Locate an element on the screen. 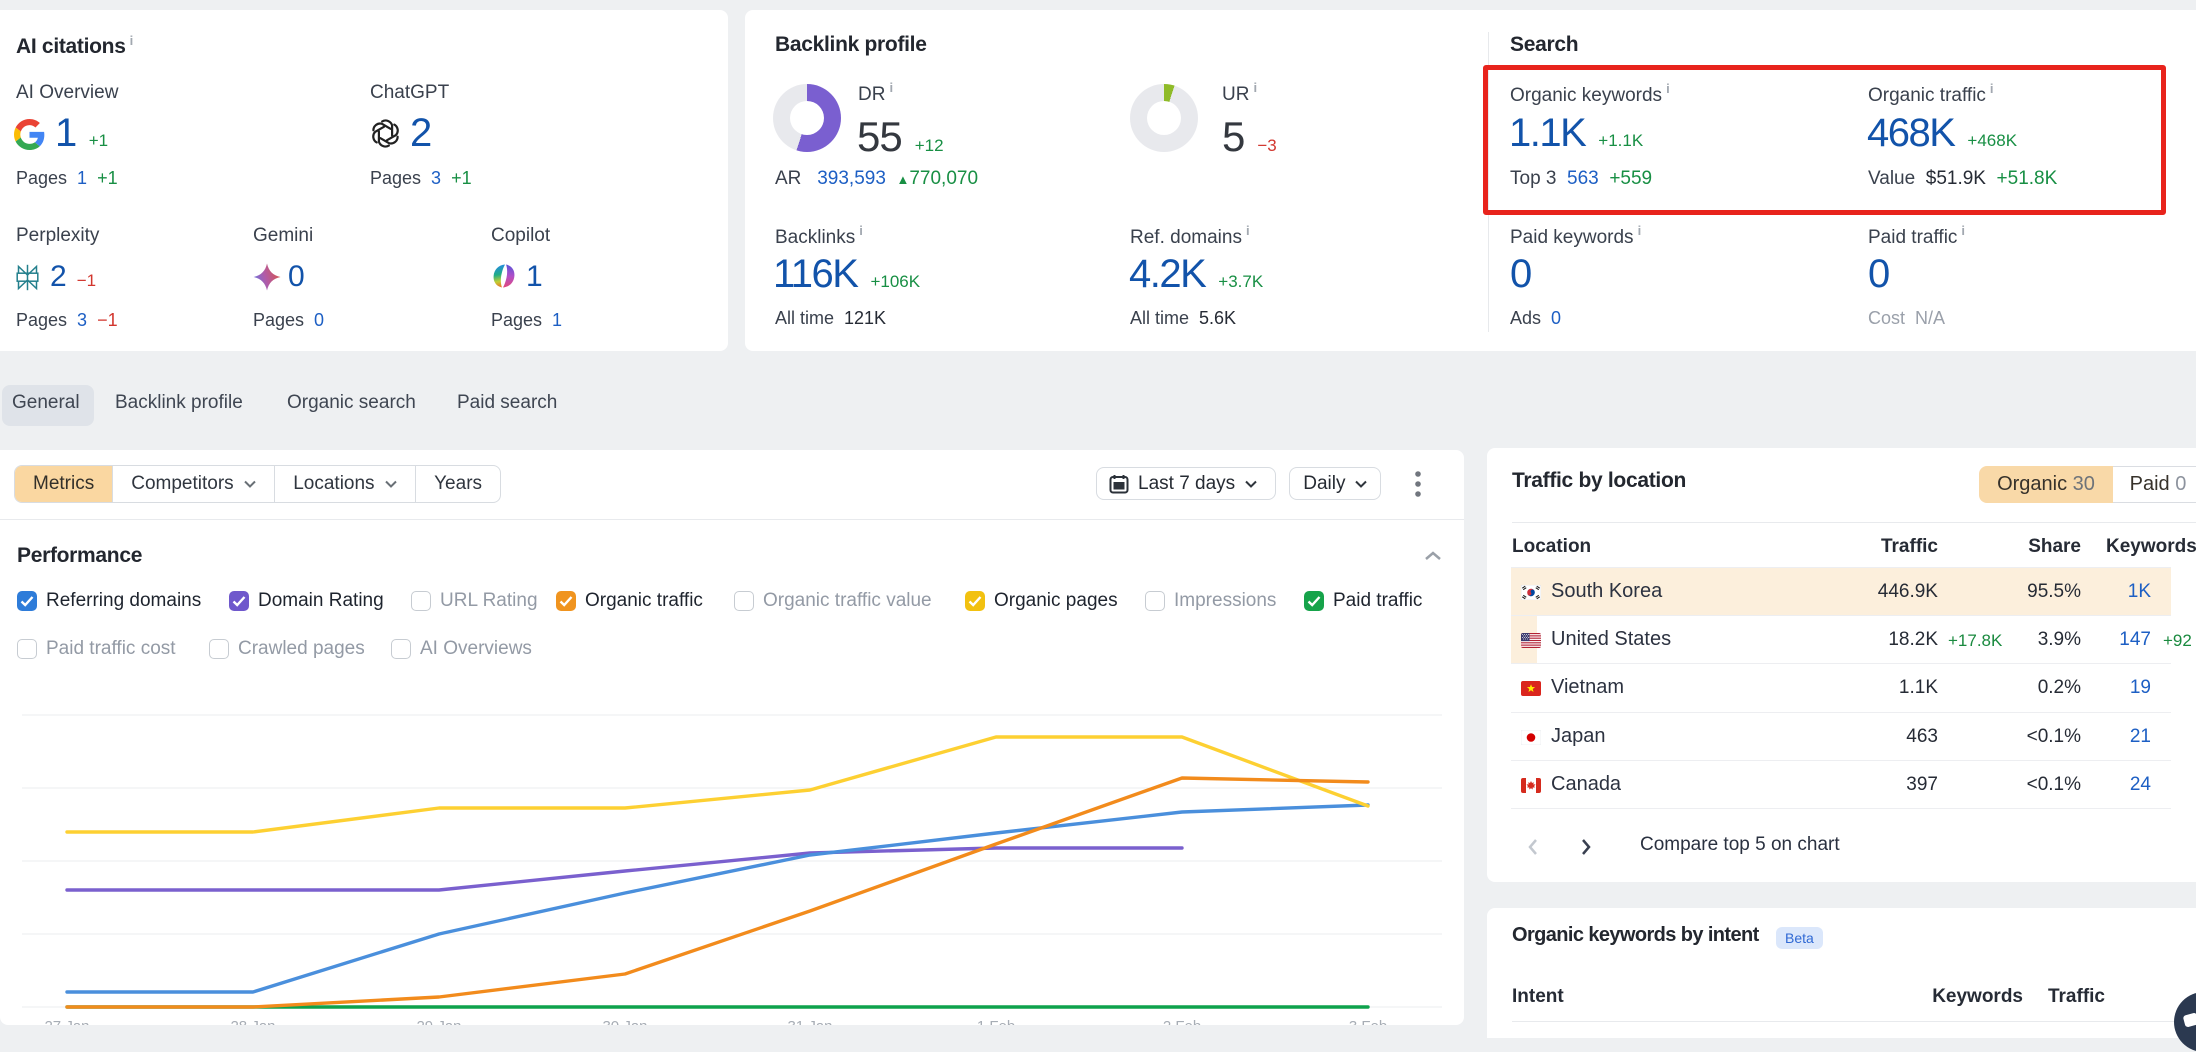 This screenshot has width=2196, height=1052. svg-text: 28 Jan is located at coordinates (252, 1021).